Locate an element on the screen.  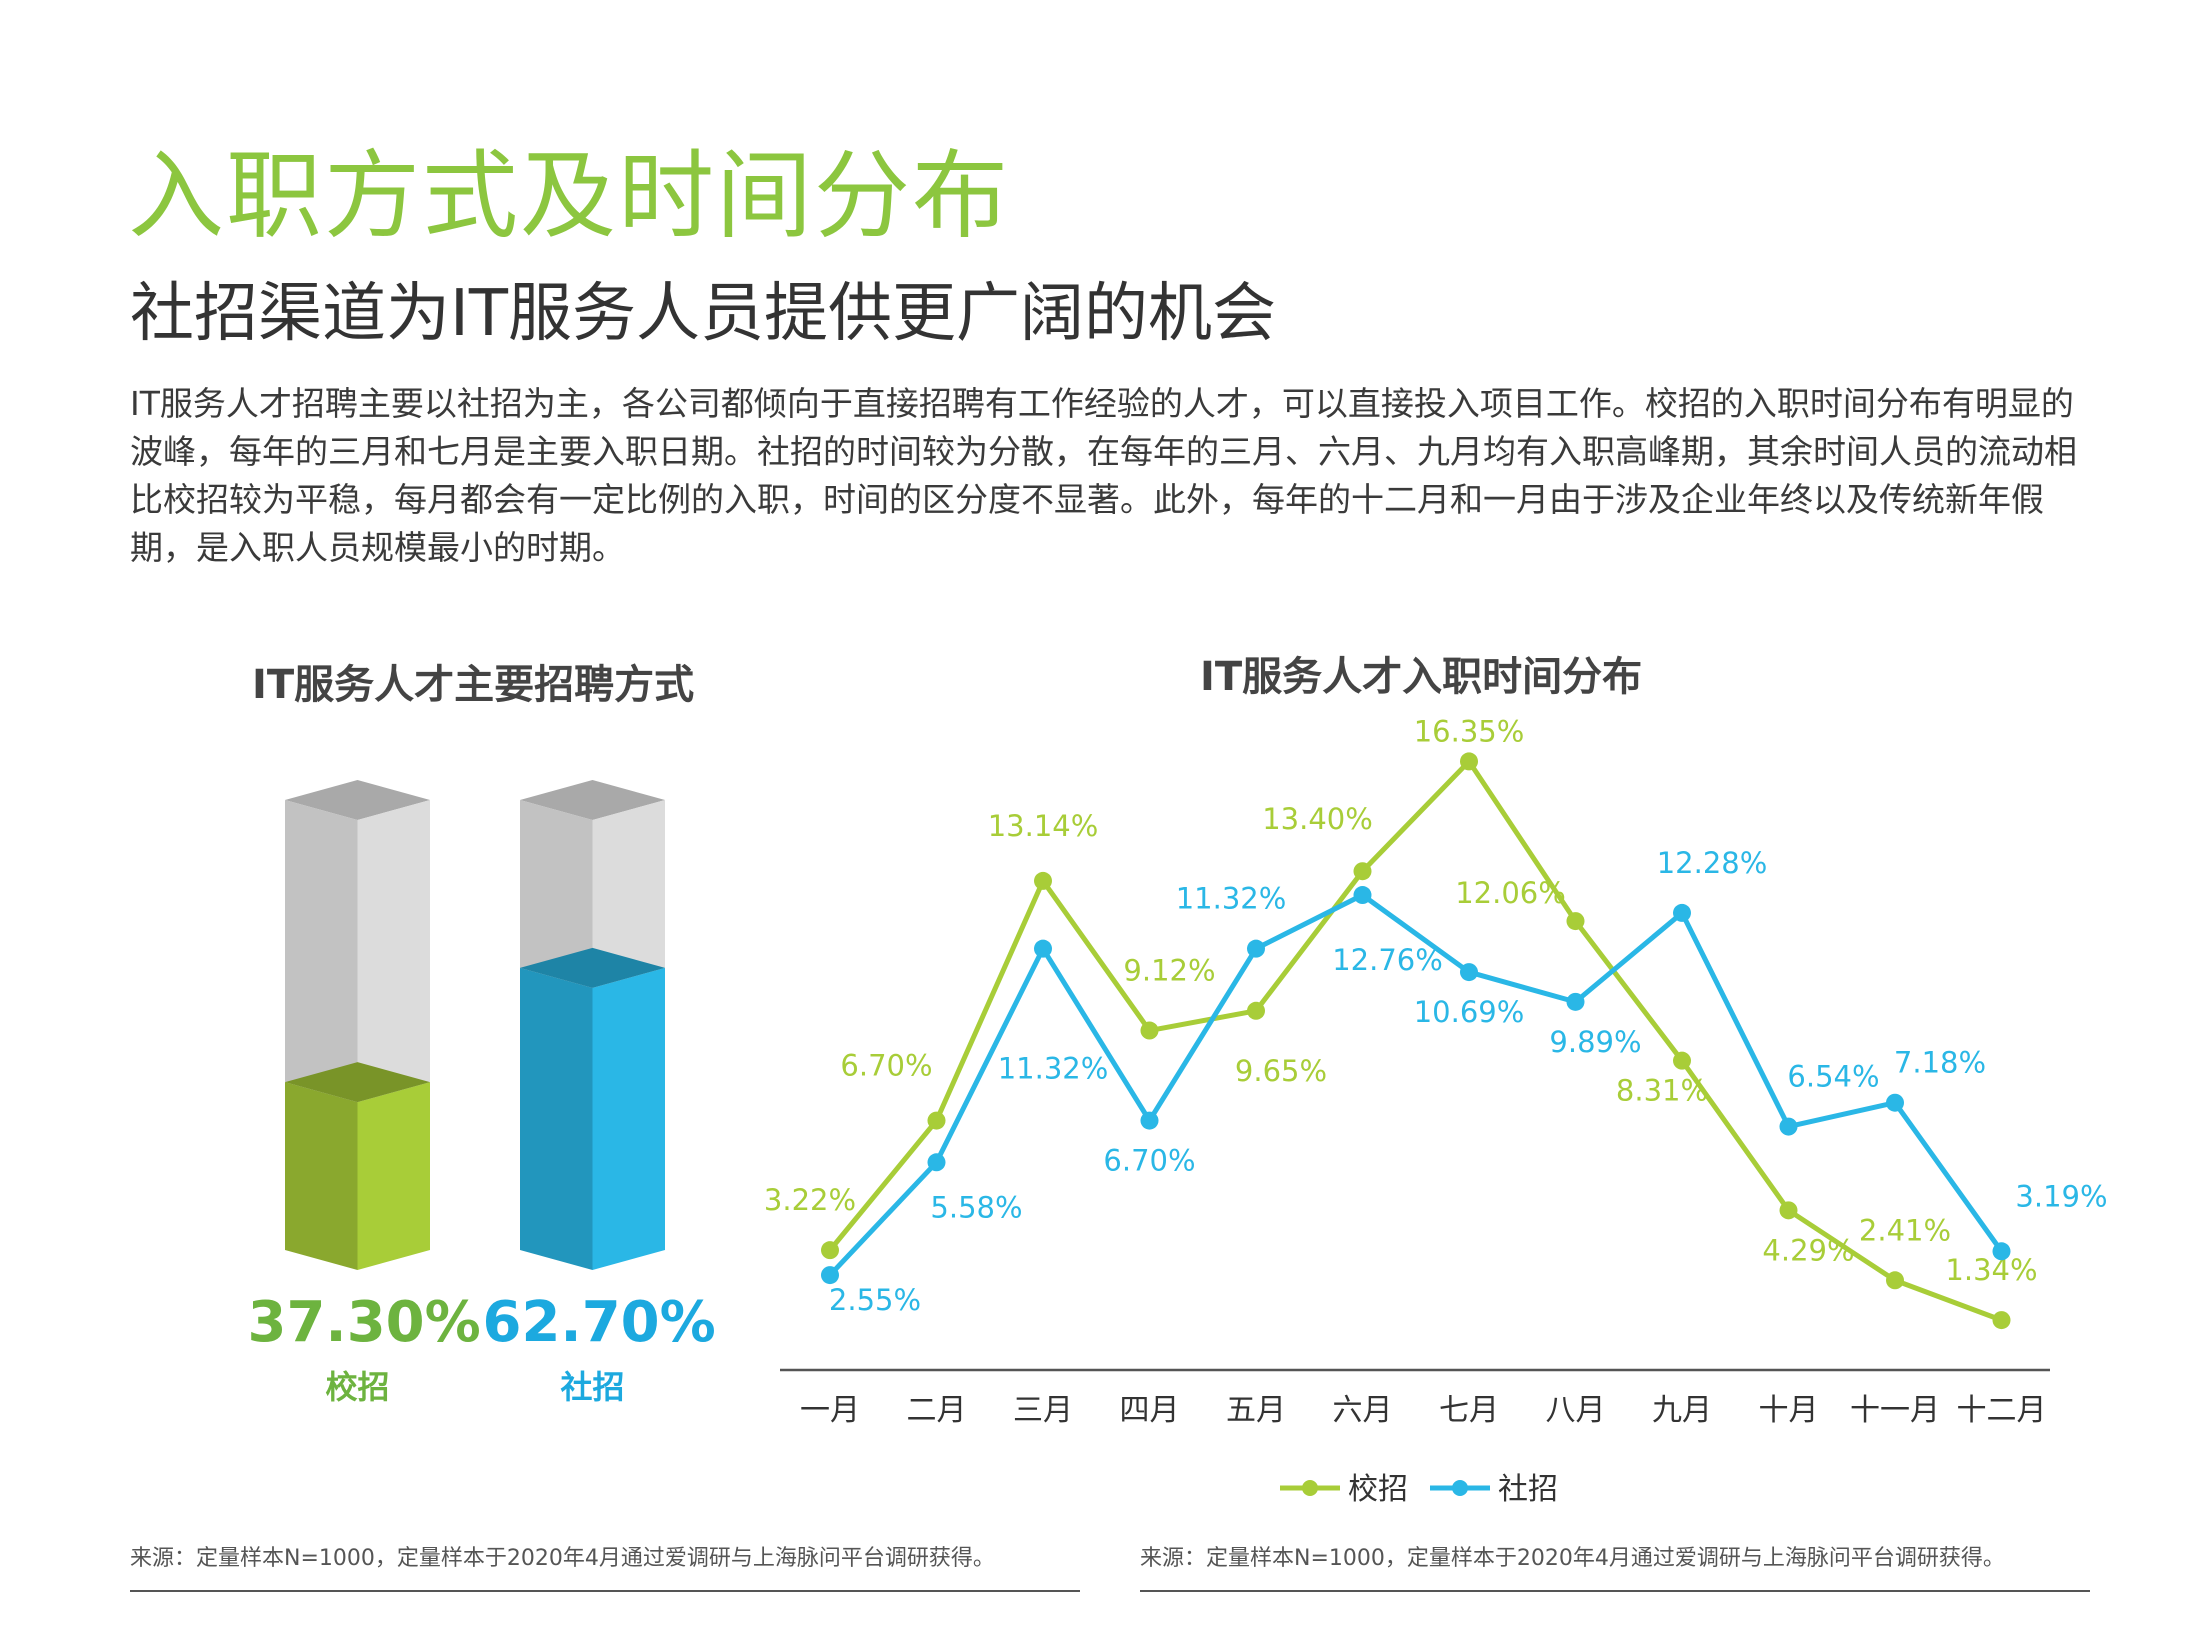
data-label: 8.31% is located at coordinates (1662, 1091).